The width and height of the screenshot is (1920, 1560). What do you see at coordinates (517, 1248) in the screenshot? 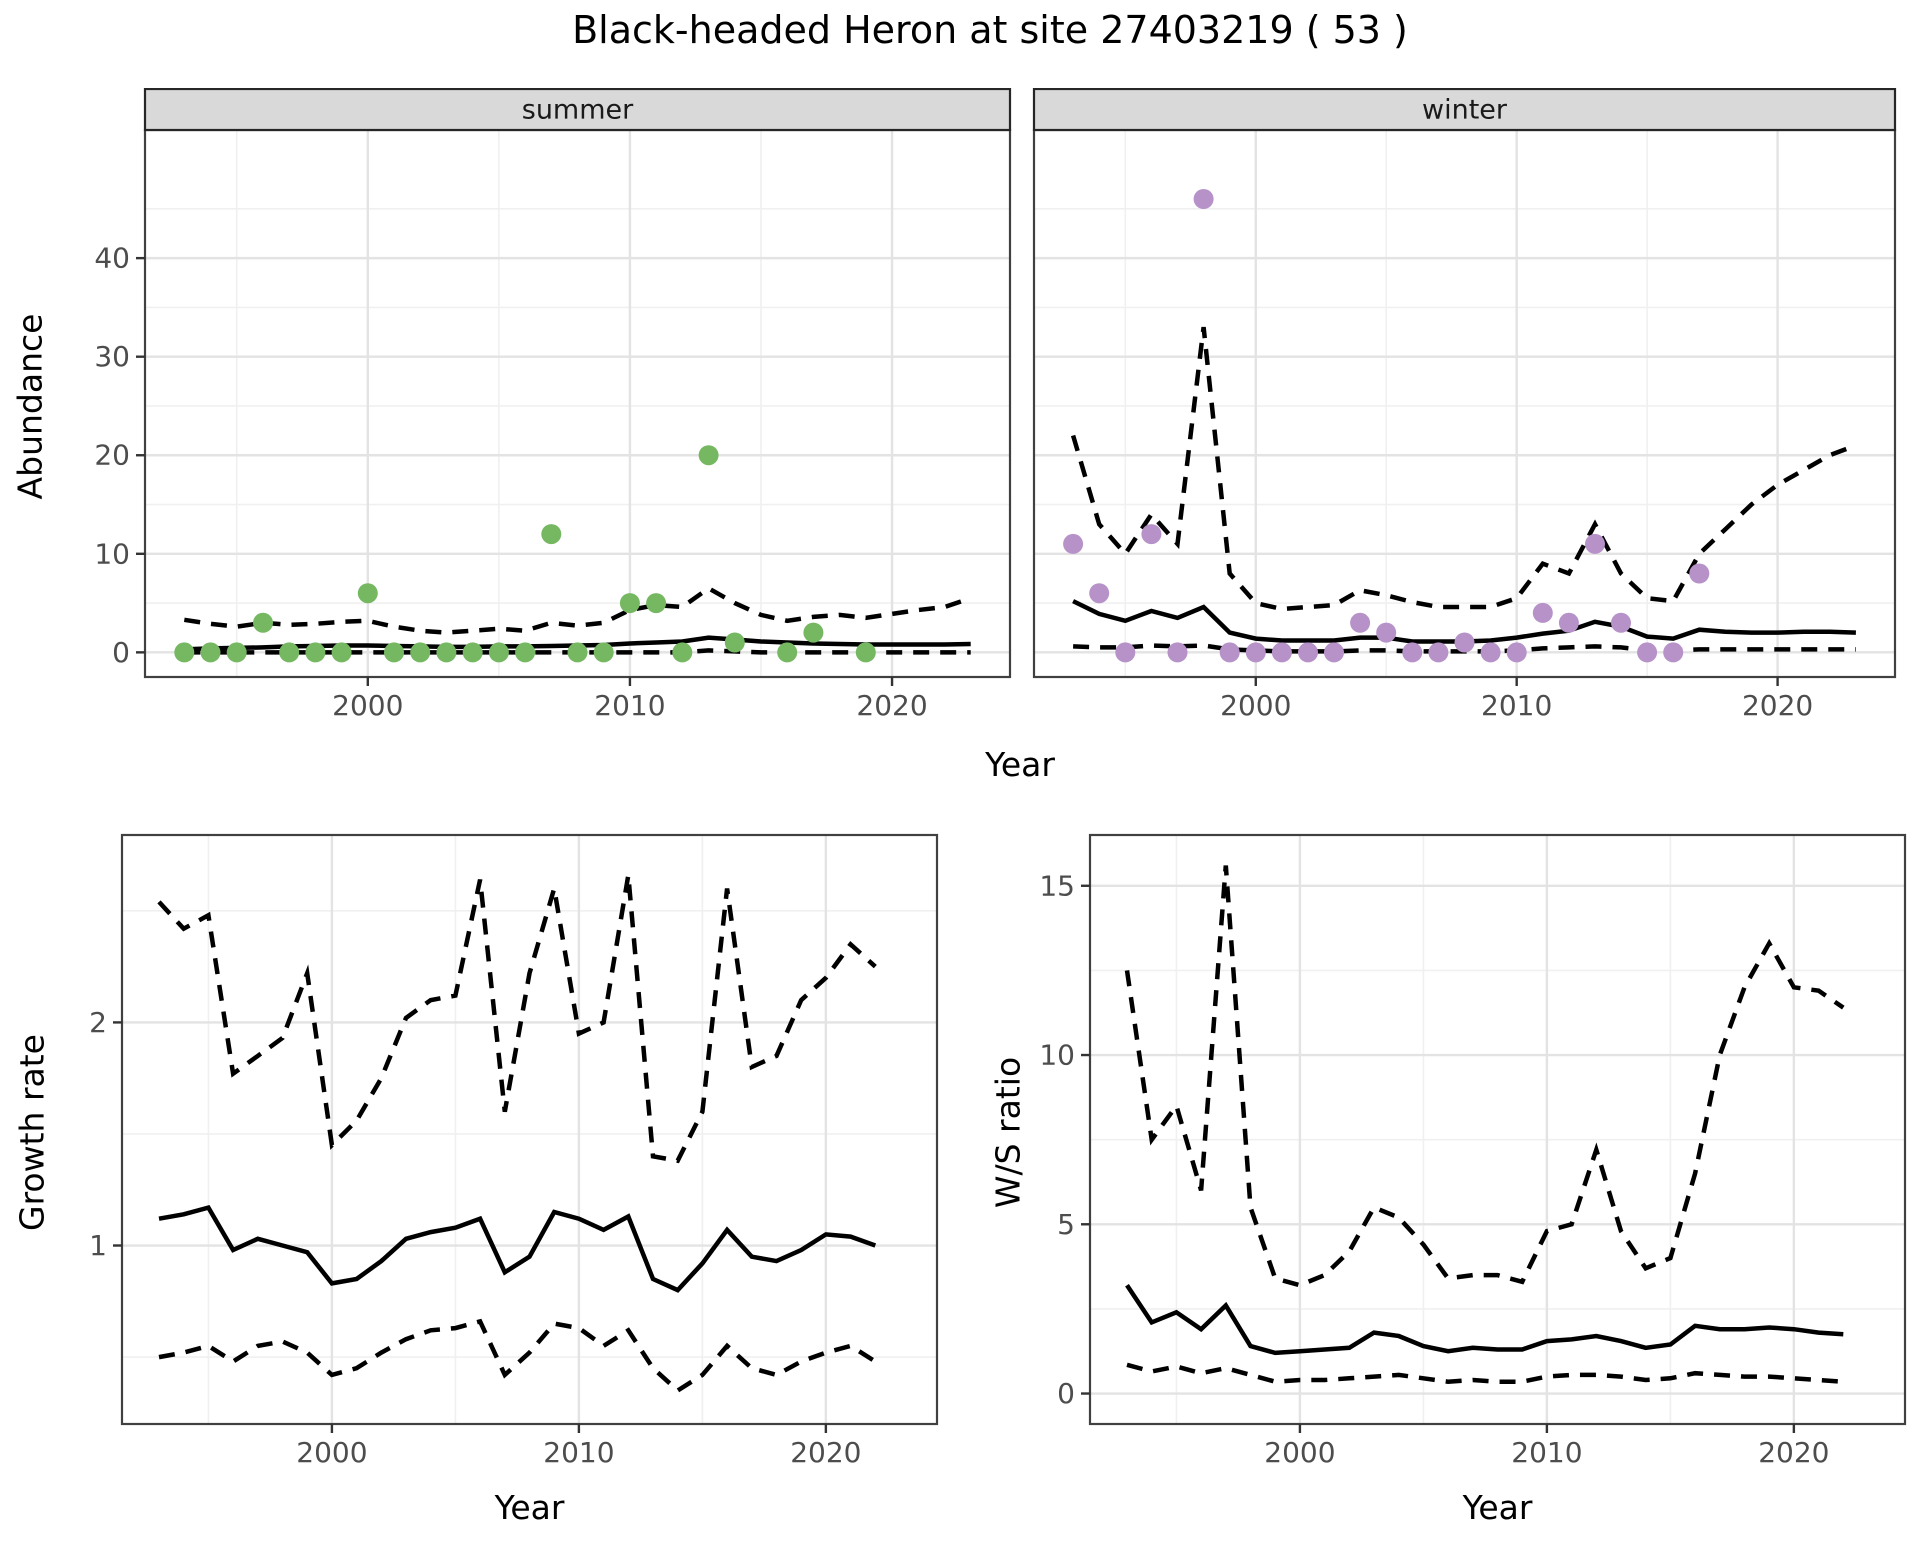
I see `growth-median-line` at bounding box center [517, 1248].